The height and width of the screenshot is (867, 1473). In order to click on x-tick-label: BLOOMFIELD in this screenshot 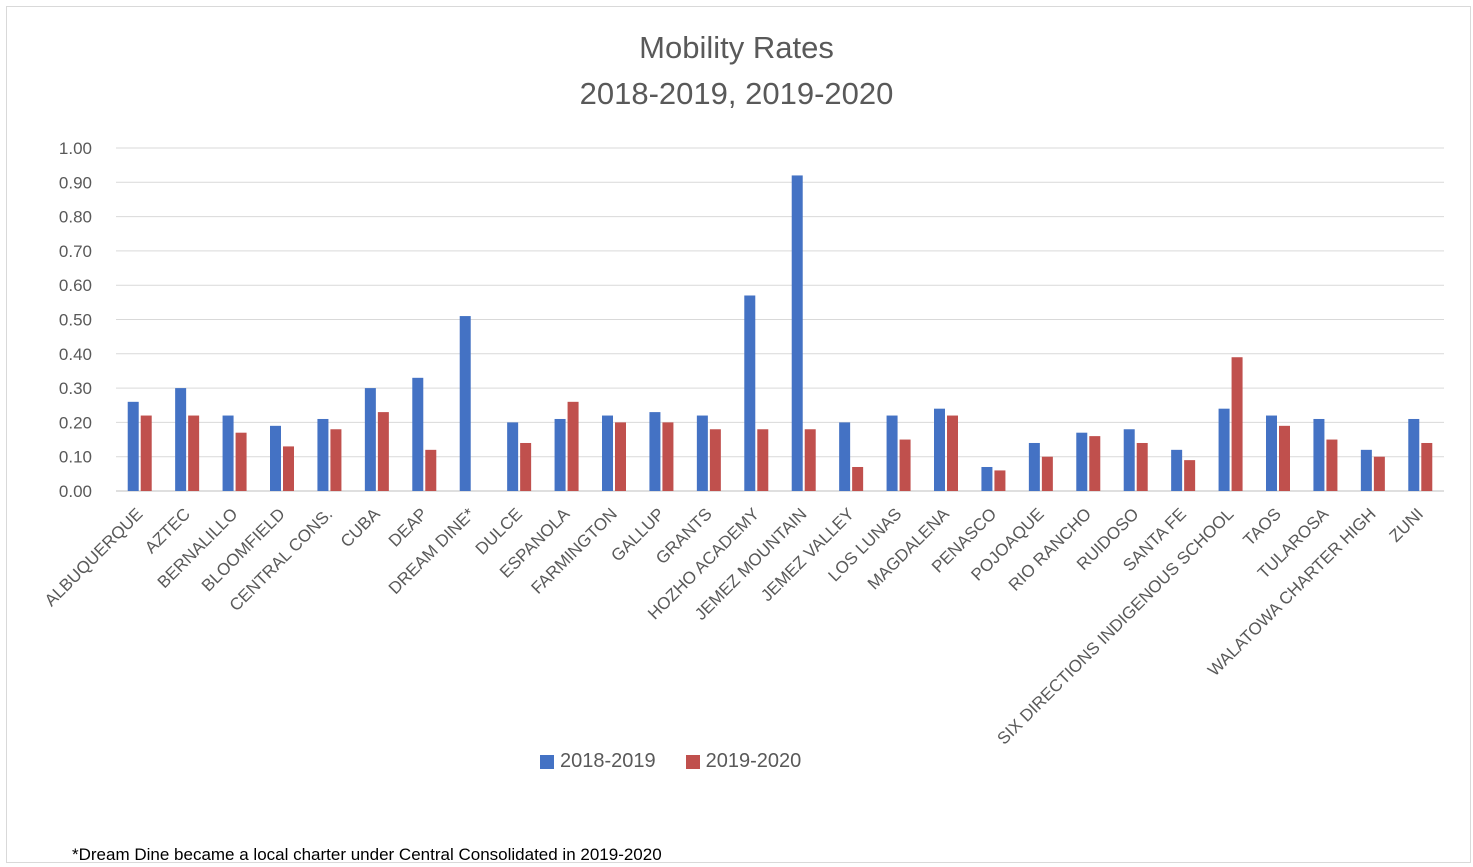, I will do `click(243, 549)`.